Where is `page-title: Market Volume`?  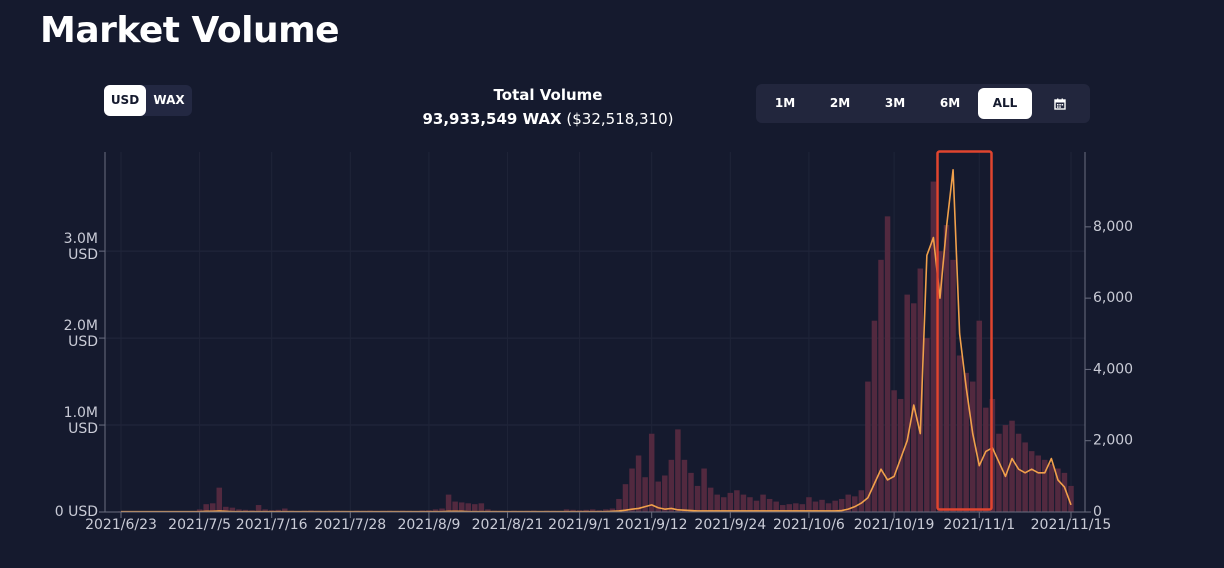 page-title: Market Volume is located at coordinates (190, 30).